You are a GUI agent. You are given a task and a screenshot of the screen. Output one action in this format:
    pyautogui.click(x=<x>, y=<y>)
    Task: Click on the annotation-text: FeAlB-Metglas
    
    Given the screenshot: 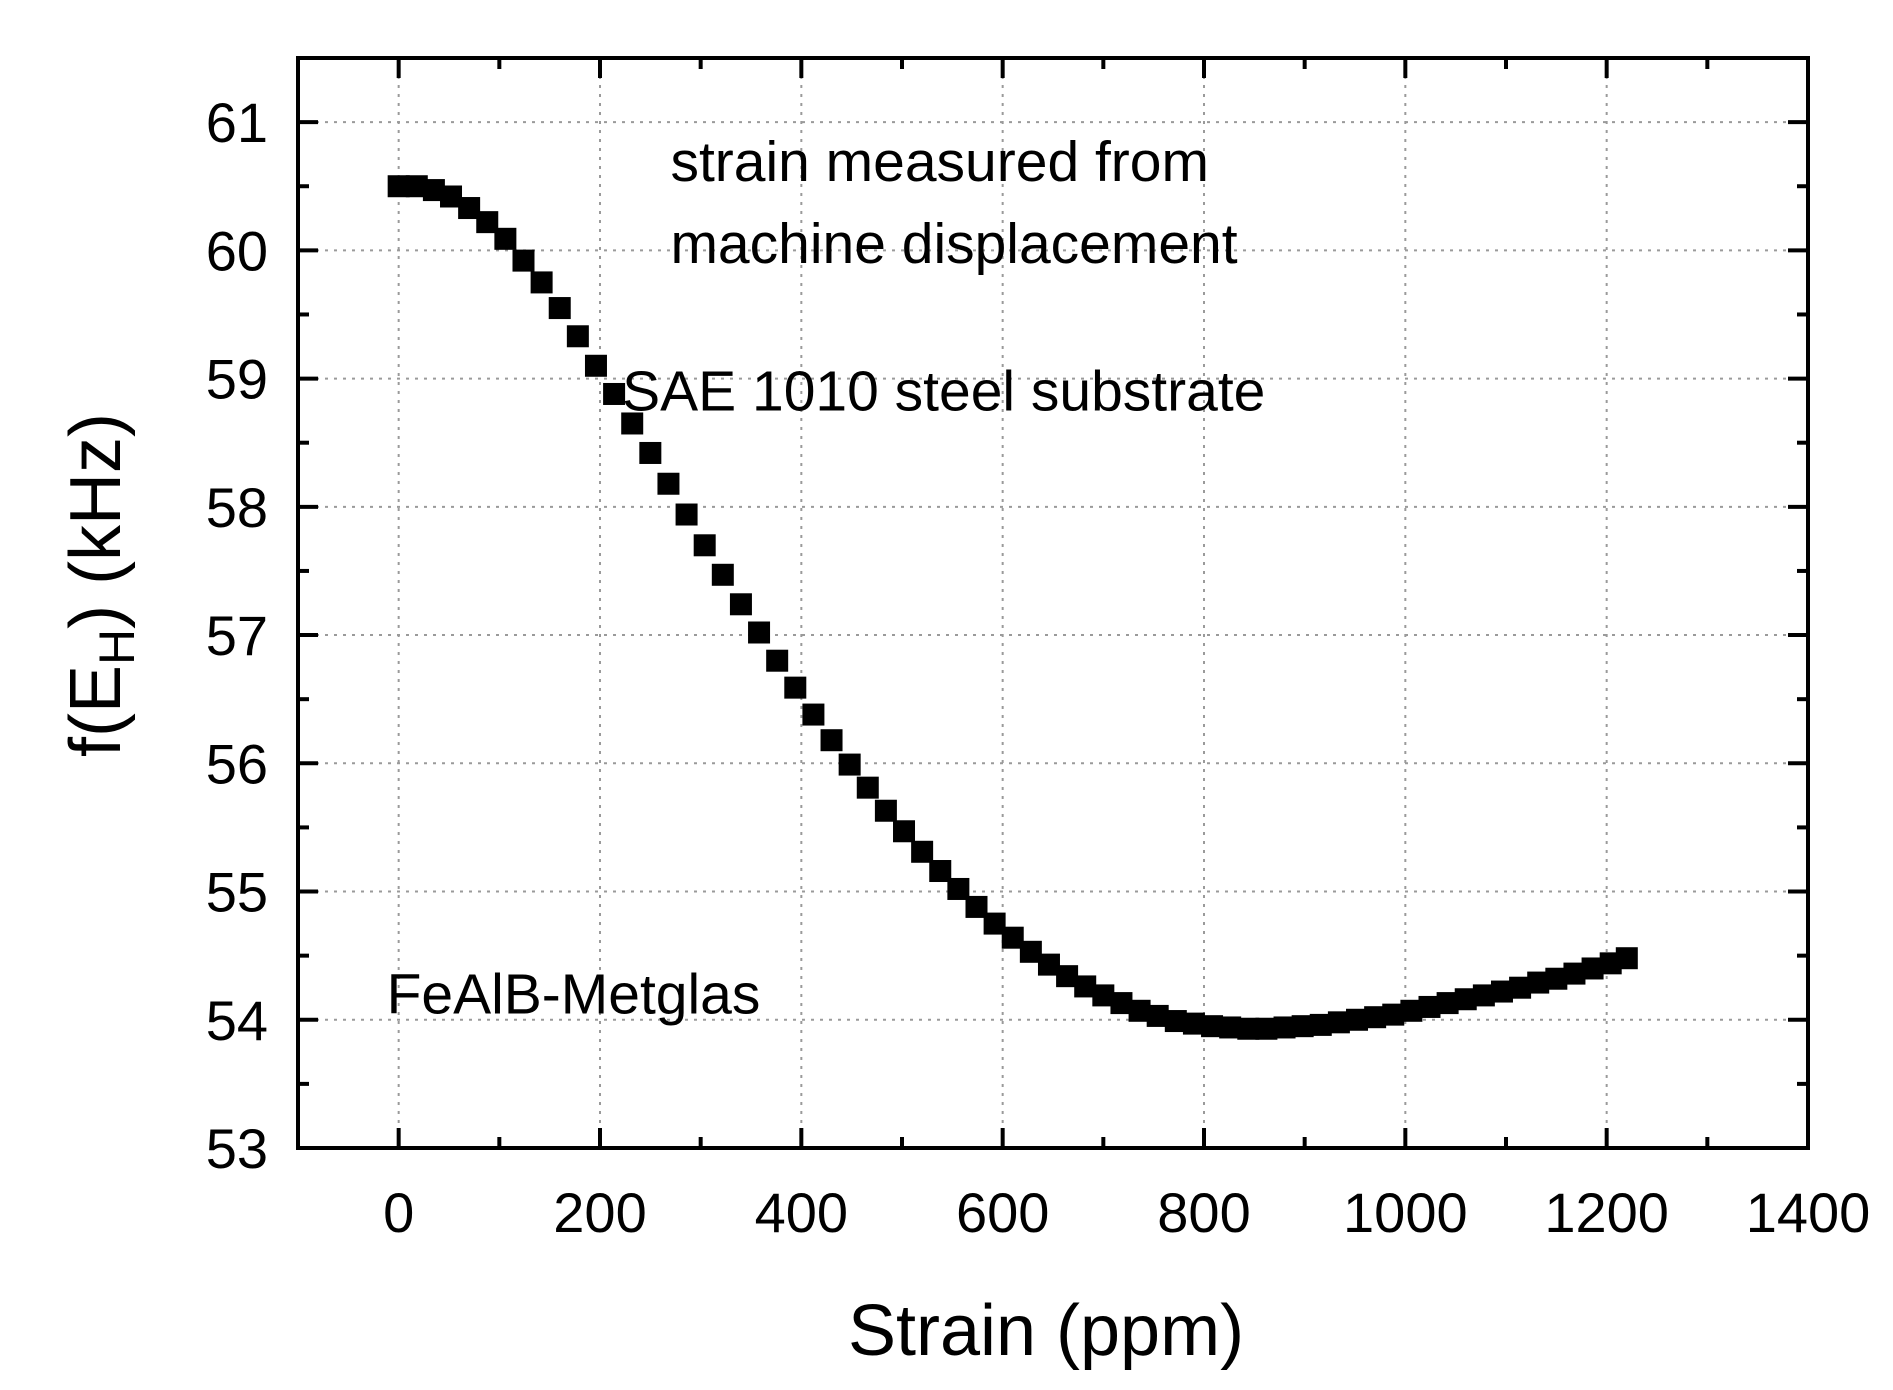 What is the action you would take?
    pyautogui.click(x=574, y=994)
    